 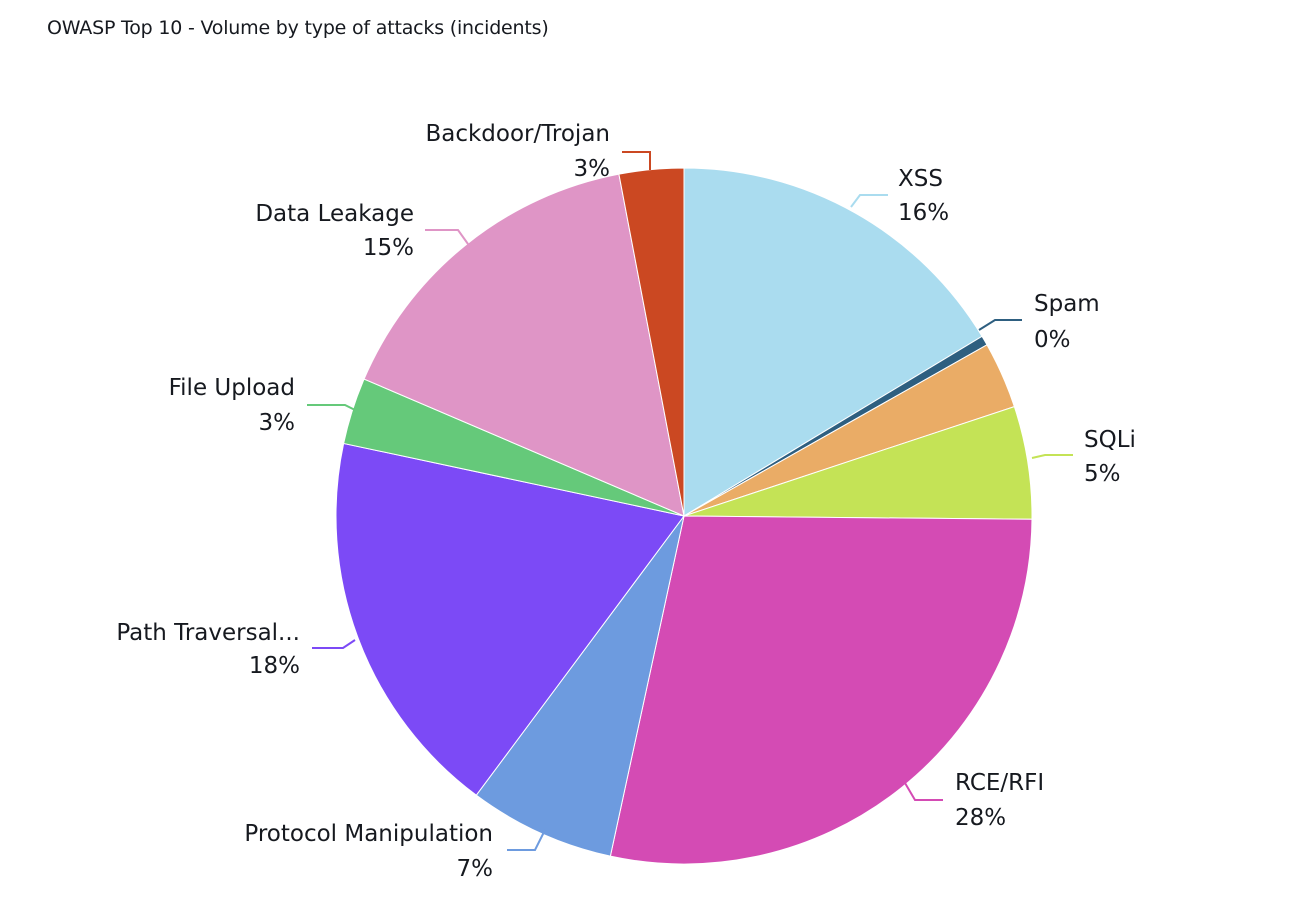 What do you see at coordinates (833, 342) in the screenshot?
I see `pie-slice-xss` at bounding box center [833, 342].